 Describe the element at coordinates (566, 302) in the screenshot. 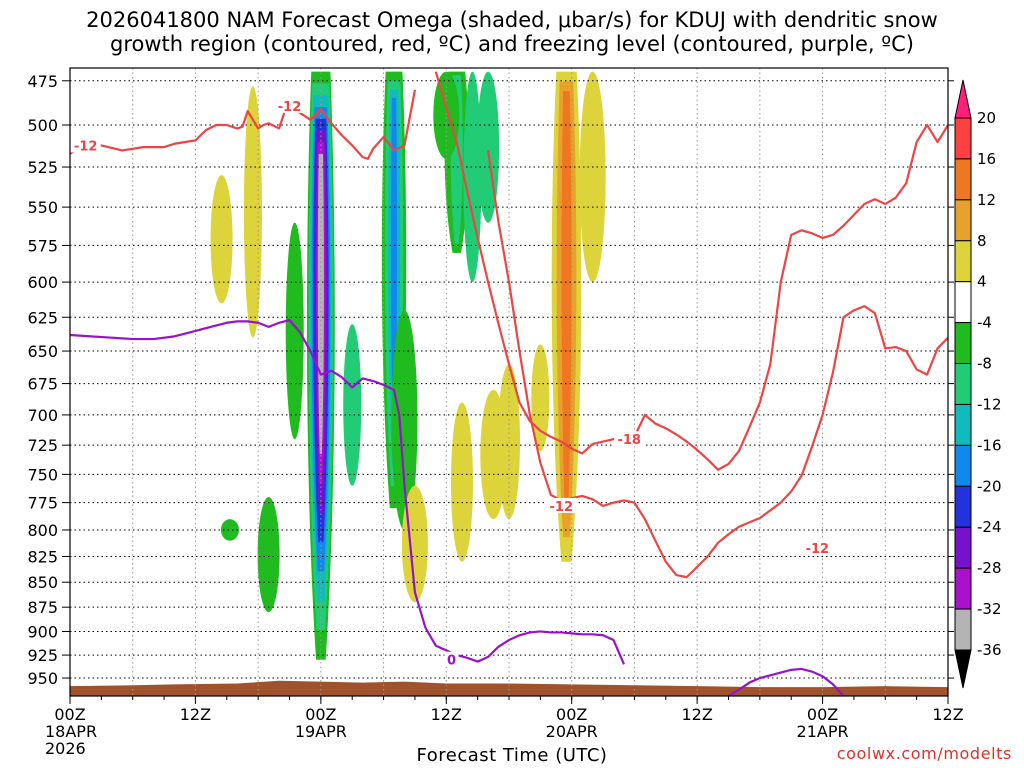

I see `omega-column-4-band` at that location.